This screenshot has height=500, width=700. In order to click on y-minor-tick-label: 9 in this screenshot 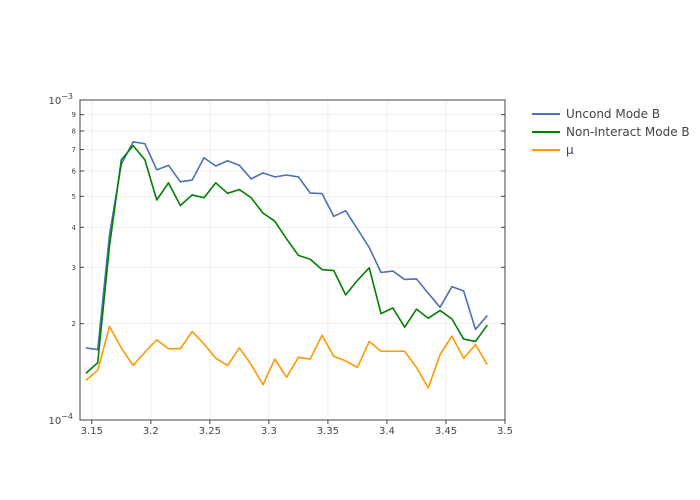, I will do `click(74, 115)`.